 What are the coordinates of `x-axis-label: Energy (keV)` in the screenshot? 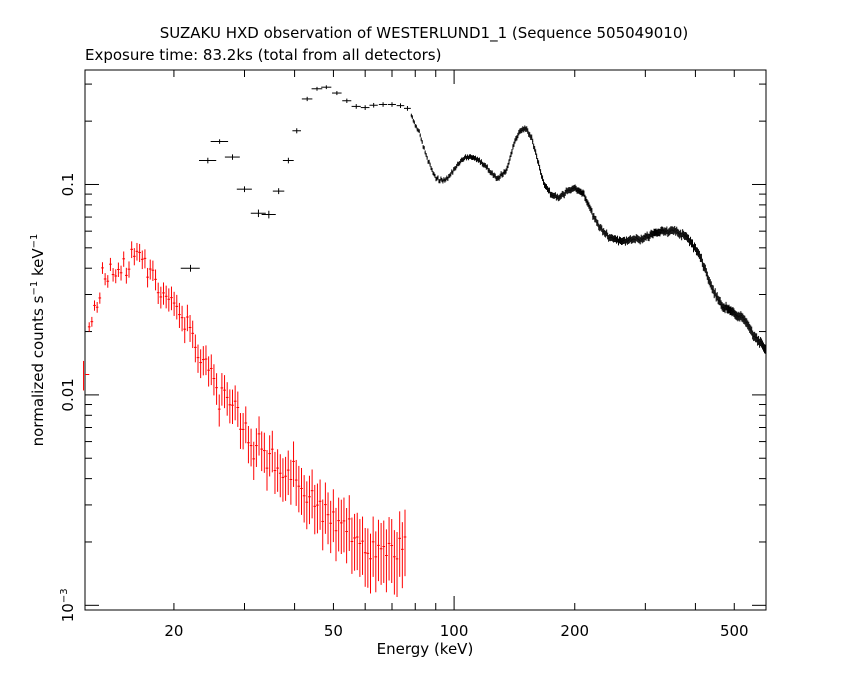 It's located at (425, 649).